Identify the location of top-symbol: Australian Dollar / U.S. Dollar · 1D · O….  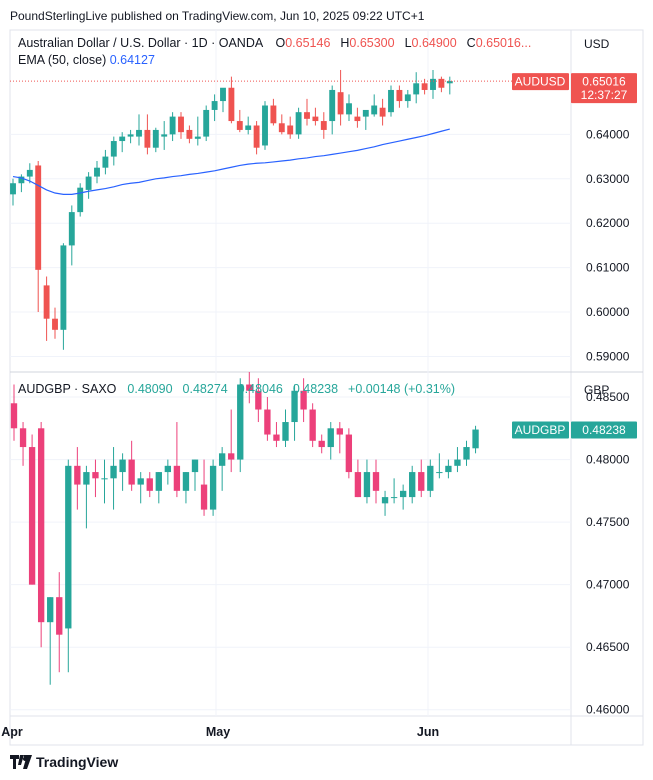
(140, 43).